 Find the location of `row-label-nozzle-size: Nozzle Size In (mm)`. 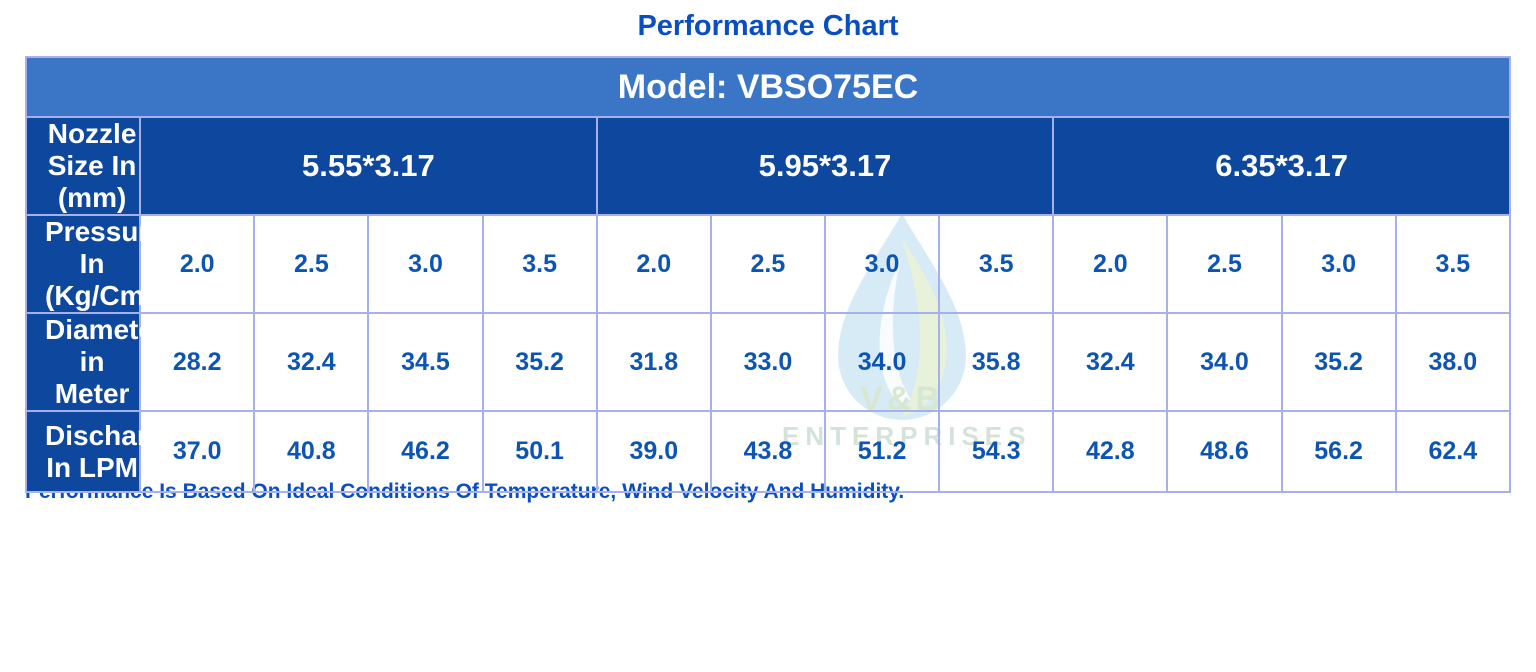

row-label-nozzle-size: Nozzle Size In (mm) is located at coordinates (83, 166).